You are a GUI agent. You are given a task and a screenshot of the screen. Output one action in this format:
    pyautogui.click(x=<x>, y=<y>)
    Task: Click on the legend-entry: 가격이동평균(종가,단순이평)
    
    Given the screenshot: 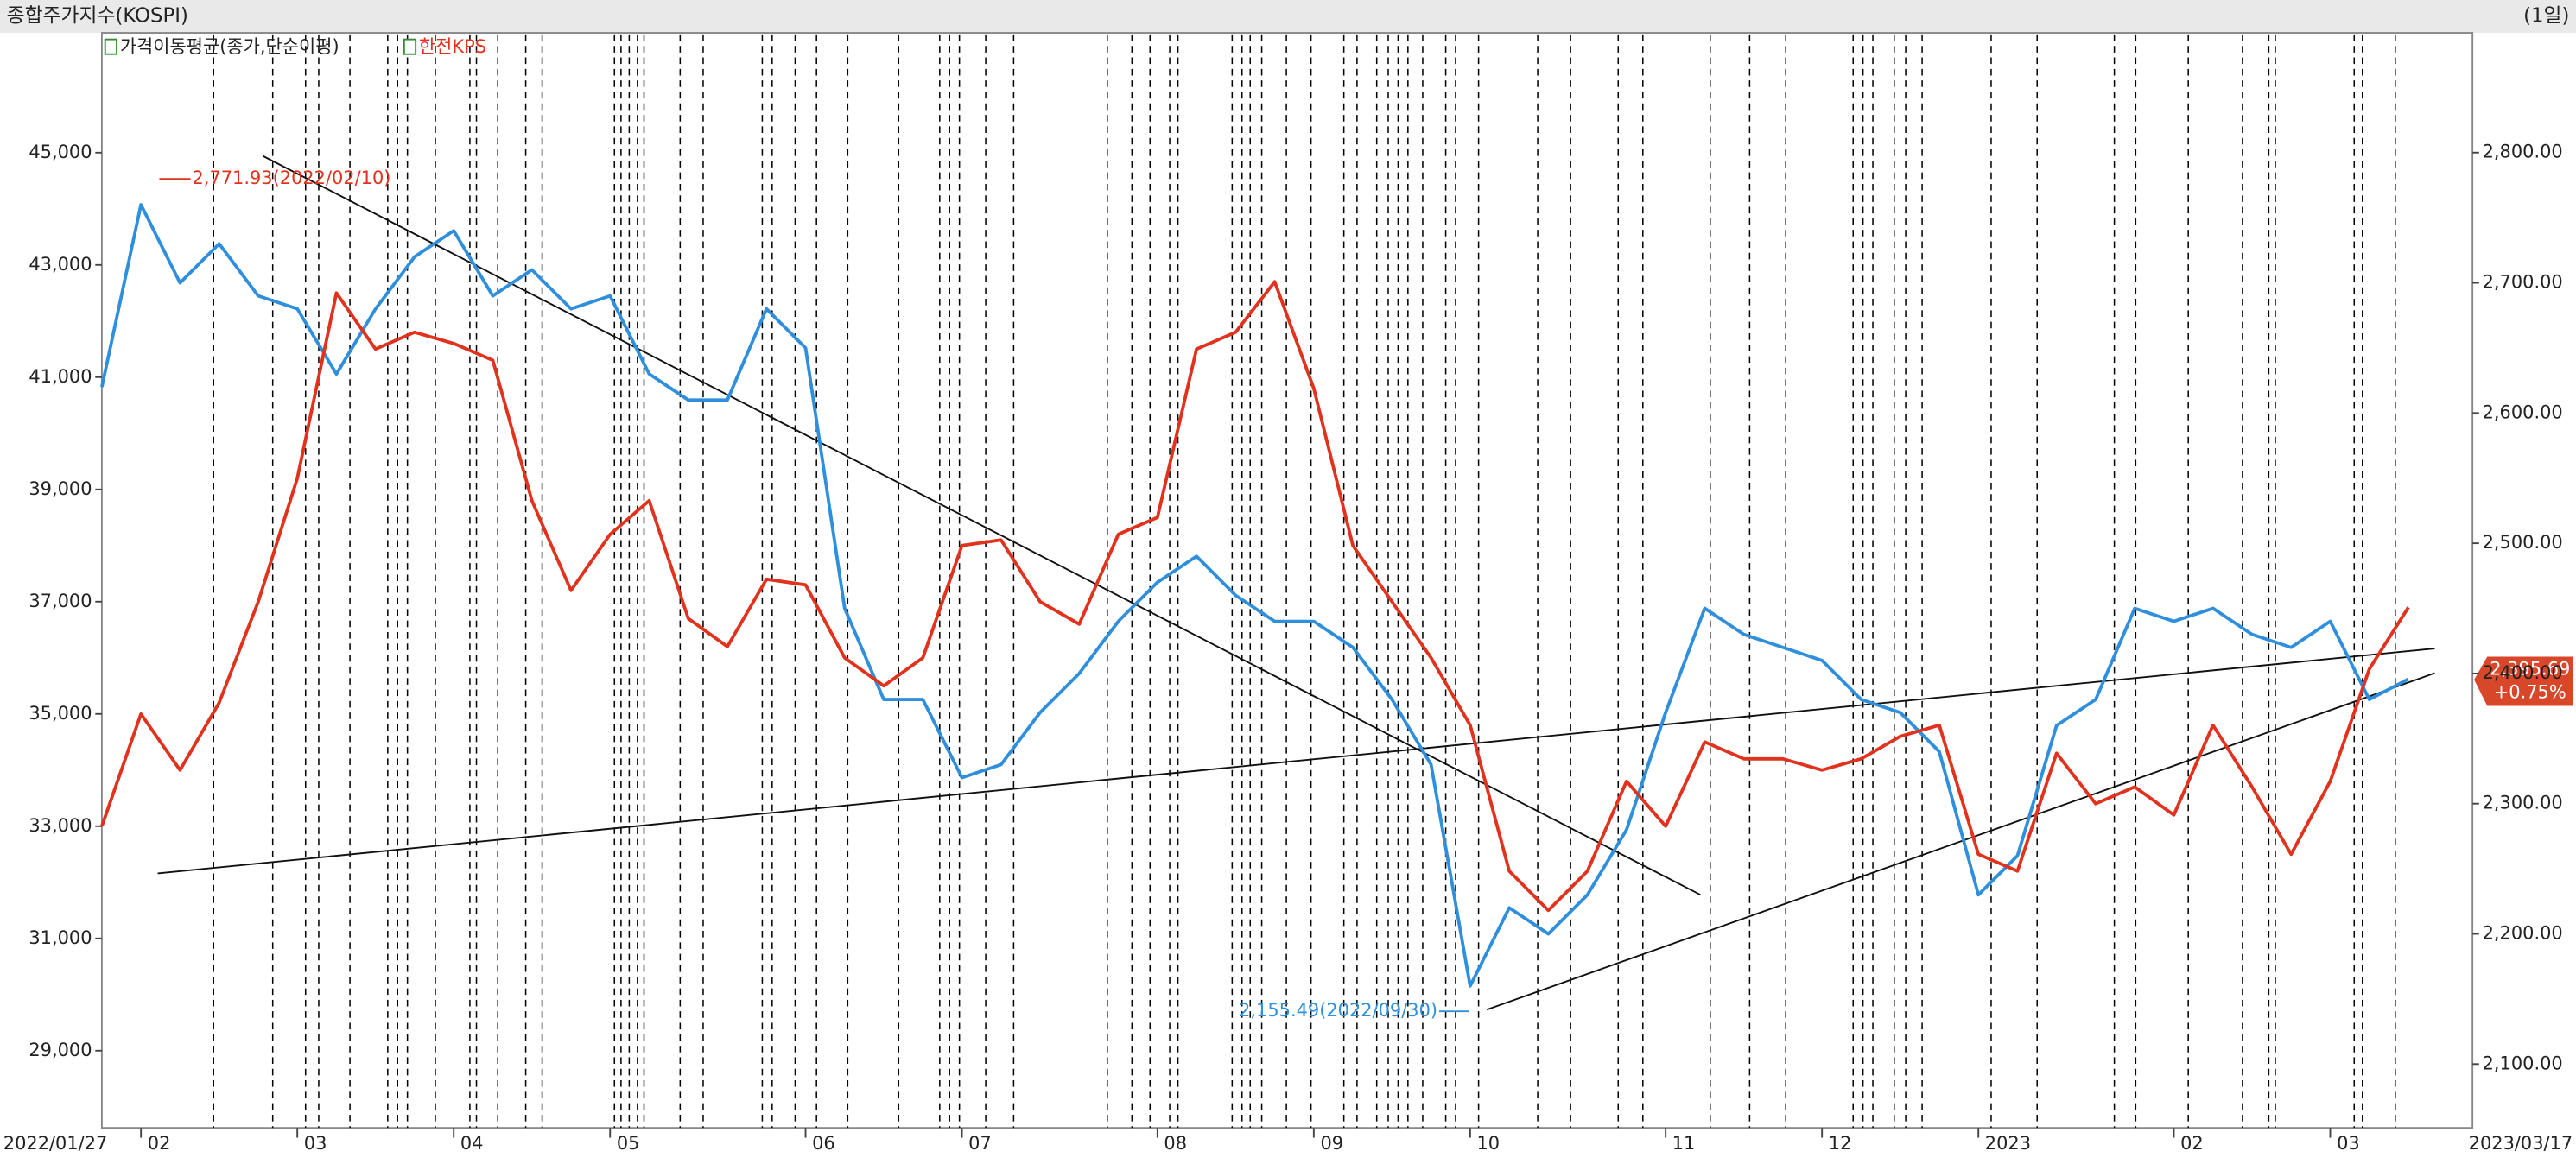 What is the action you would take?
    pyautogui.click(x=229, y=46)
    